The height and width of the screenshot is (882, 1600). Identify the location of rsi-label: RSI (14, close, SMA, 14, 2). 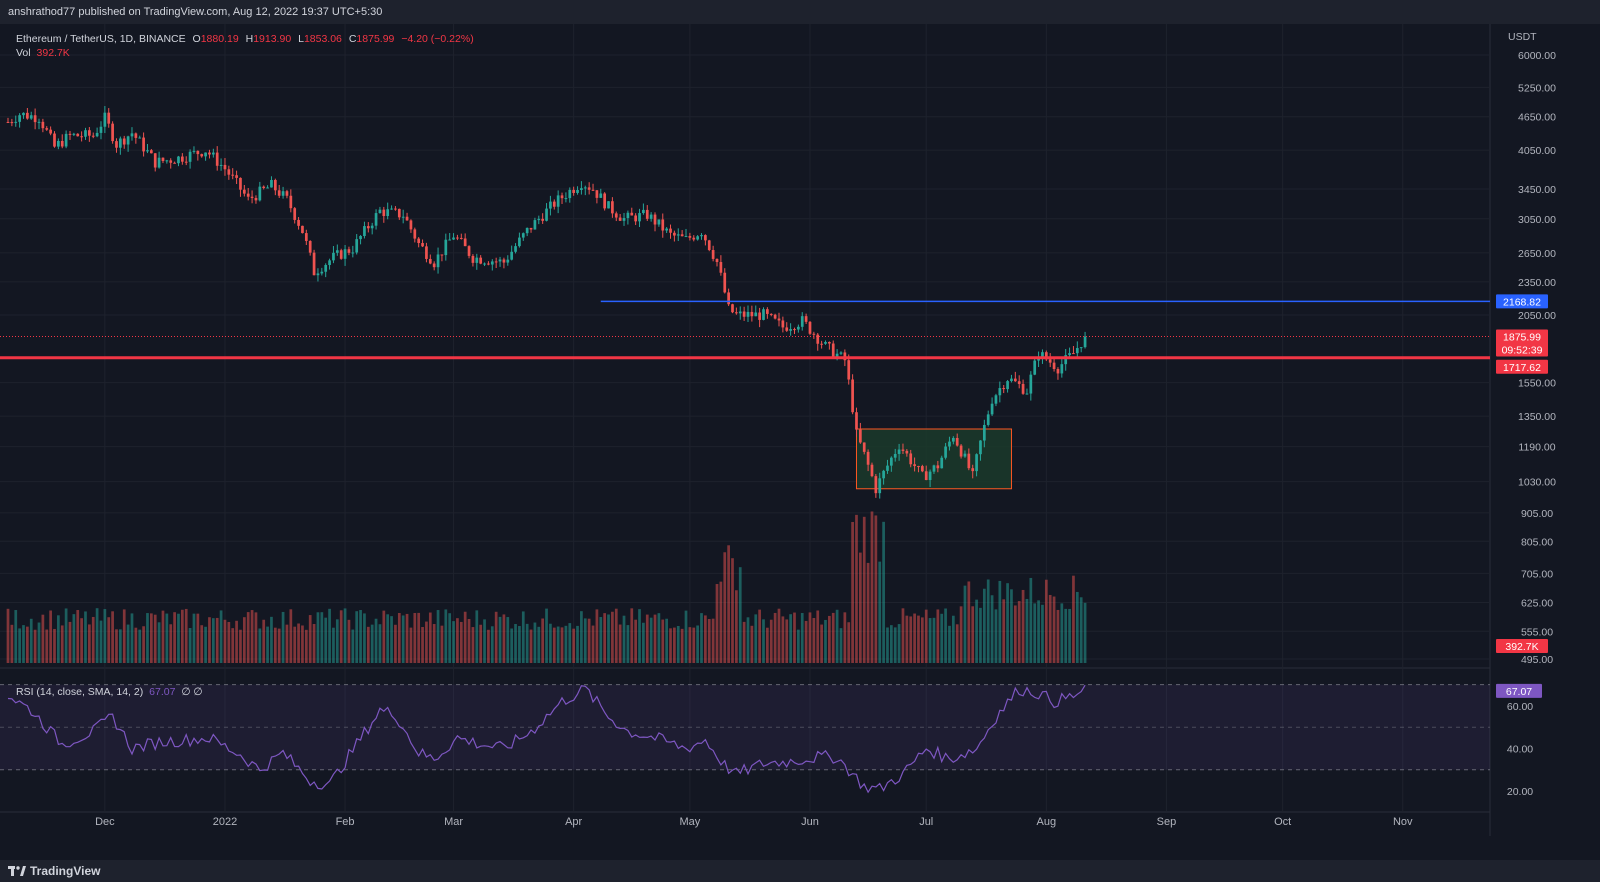
(80, 692).